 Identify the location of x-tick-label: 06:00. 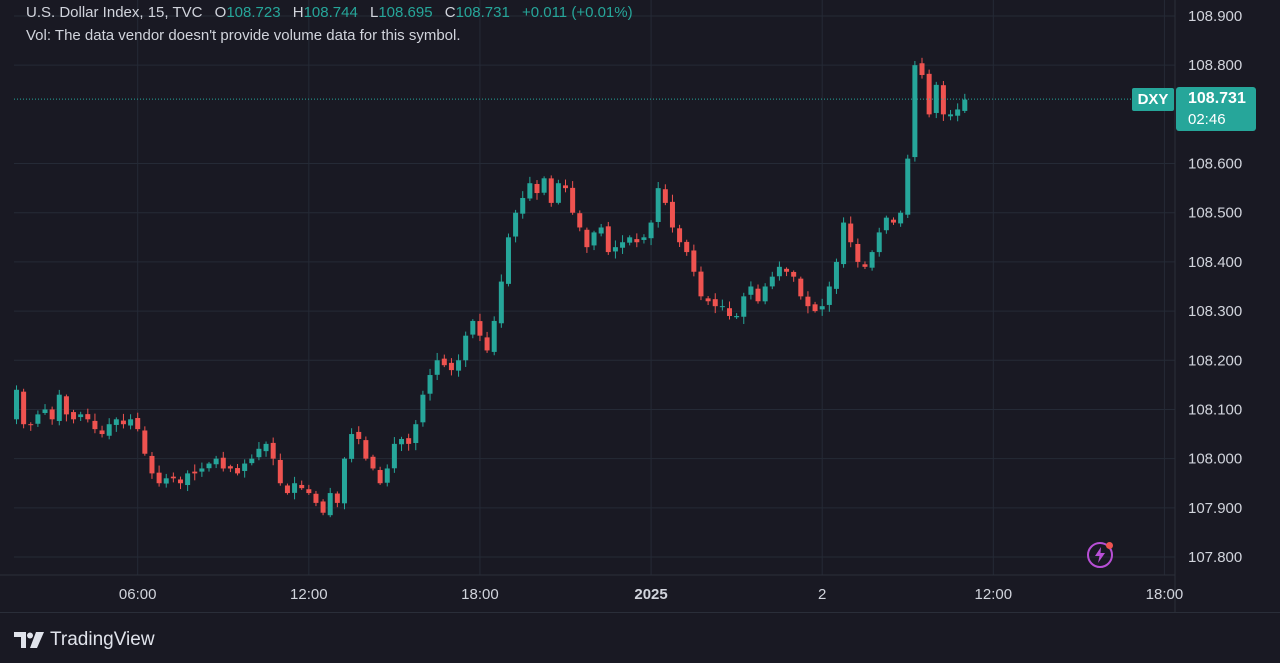
(138, 594).